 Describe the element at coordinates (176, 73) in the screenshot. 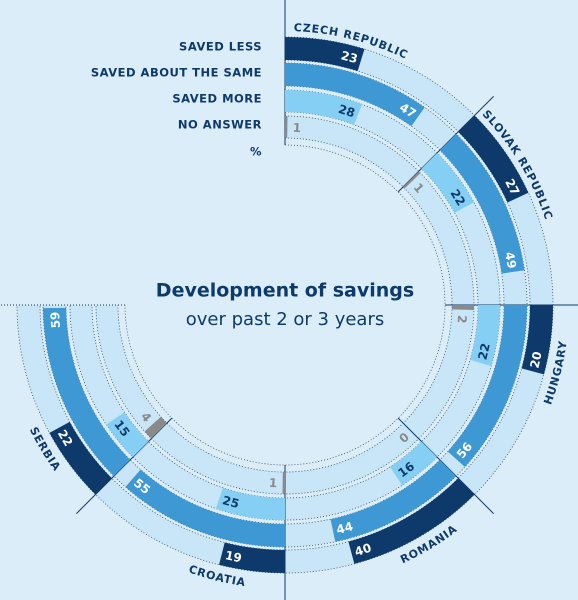

I see `legend-label: SAVED ABOUT THE SAME` at that location.